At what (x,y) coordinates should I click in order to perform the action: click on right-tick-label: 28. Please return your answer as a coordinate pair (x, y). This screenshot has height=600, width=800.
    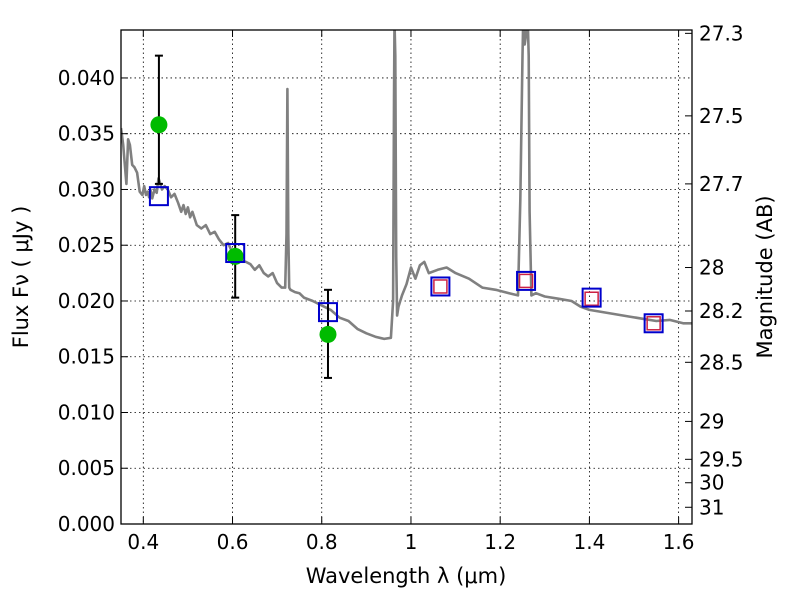
    Looking at the image, I should click on (711, 268).